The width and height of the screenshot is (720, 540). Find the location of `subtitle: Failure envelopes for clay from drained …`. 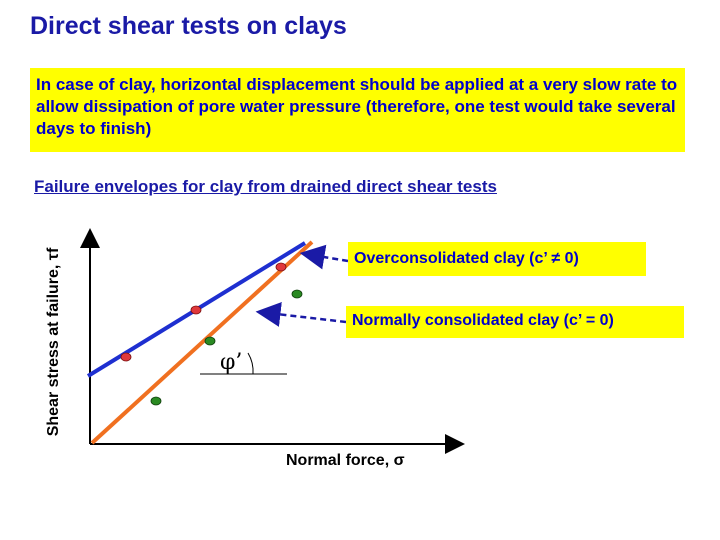

subtitle: Failure envelopes for clay from drained … is located at coordinates (265, 186).